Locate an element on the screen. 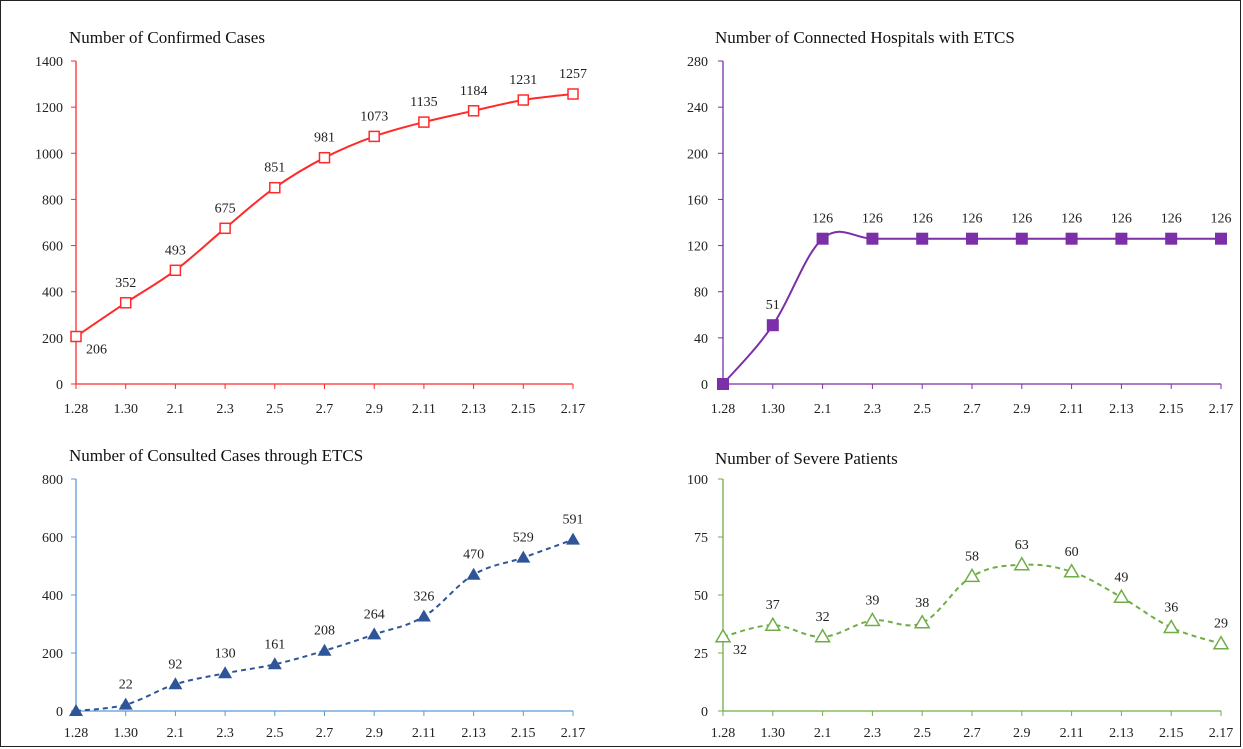 The height and width of the screenshot is (749, 1243). consulted-cases-data-label: 591 is located at coordinates (573, 520).